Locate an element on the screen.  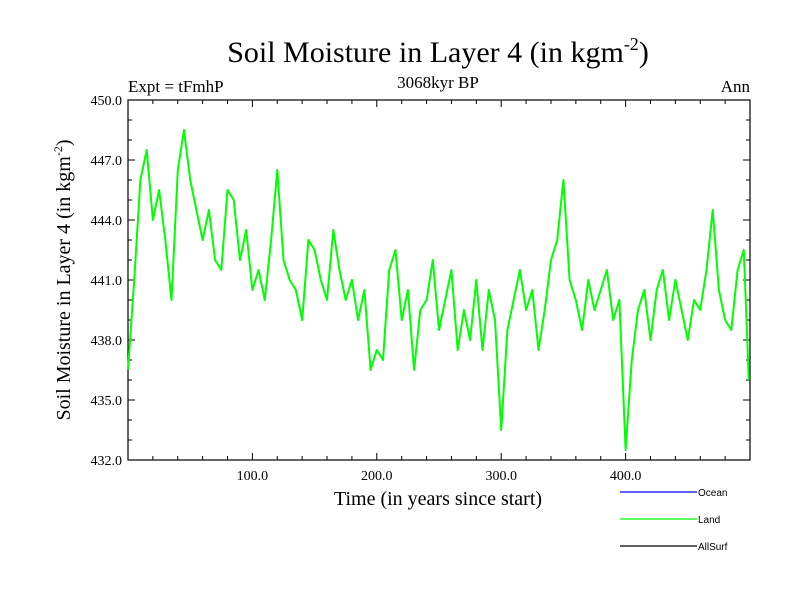
legend-label-land: Land is located at coordinates (709, 520).